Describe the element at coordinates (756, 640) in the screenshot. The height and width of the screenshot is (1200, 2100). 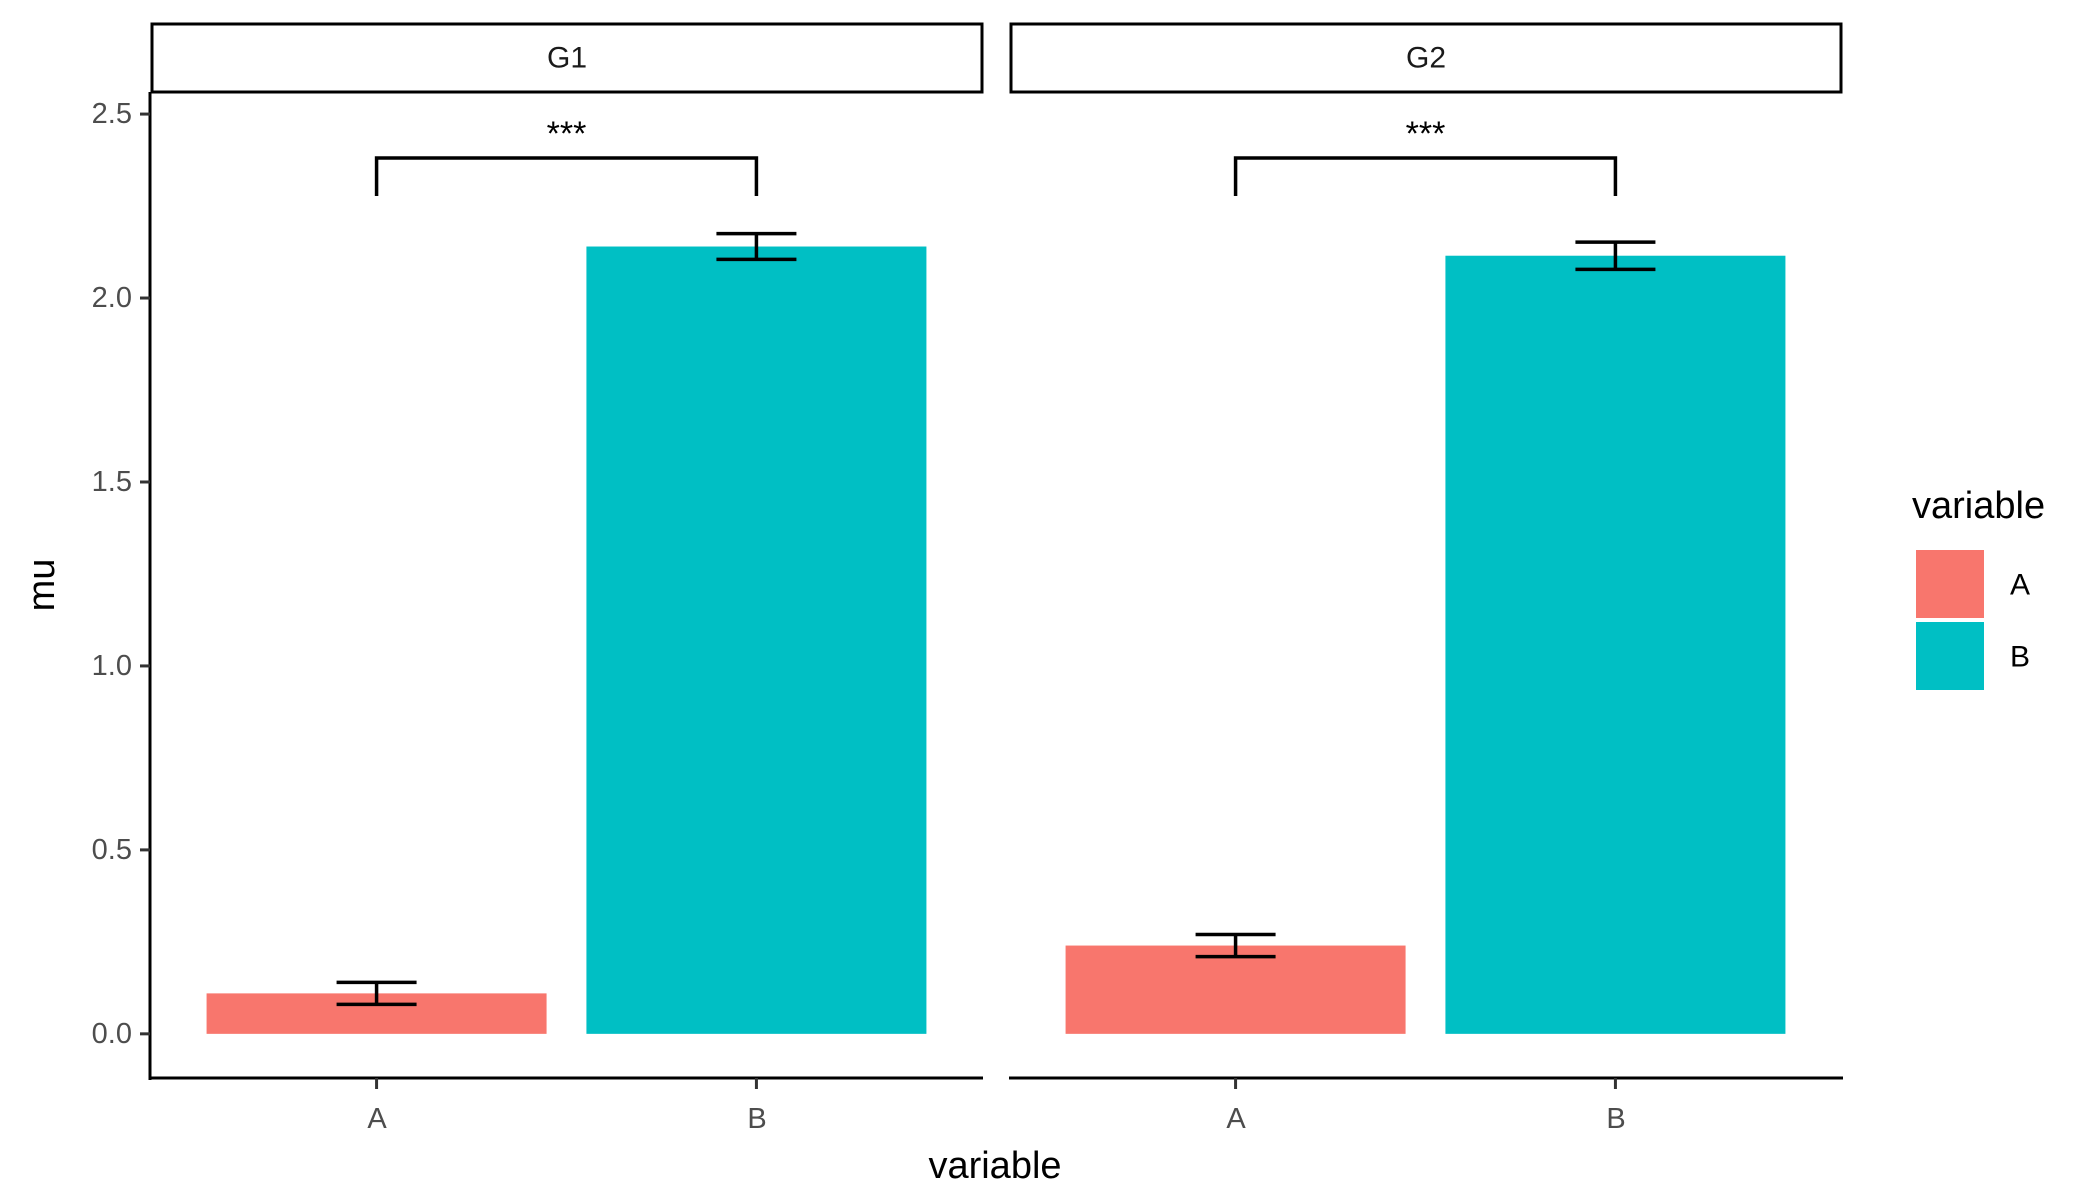
I see `bar-g1-b` at that location.